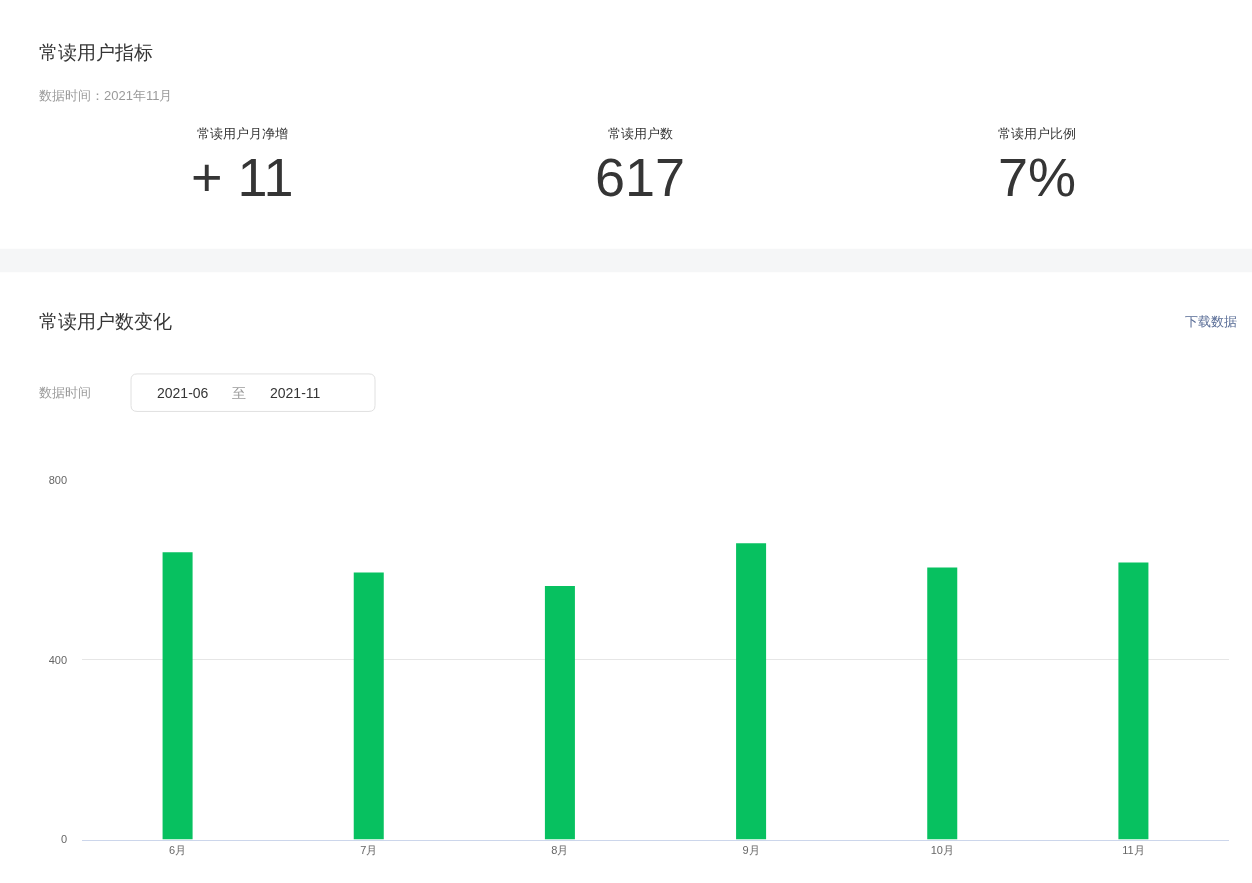 This screenshot has width=1252, height=883. I want to click on text: 至, so click(239, 393).